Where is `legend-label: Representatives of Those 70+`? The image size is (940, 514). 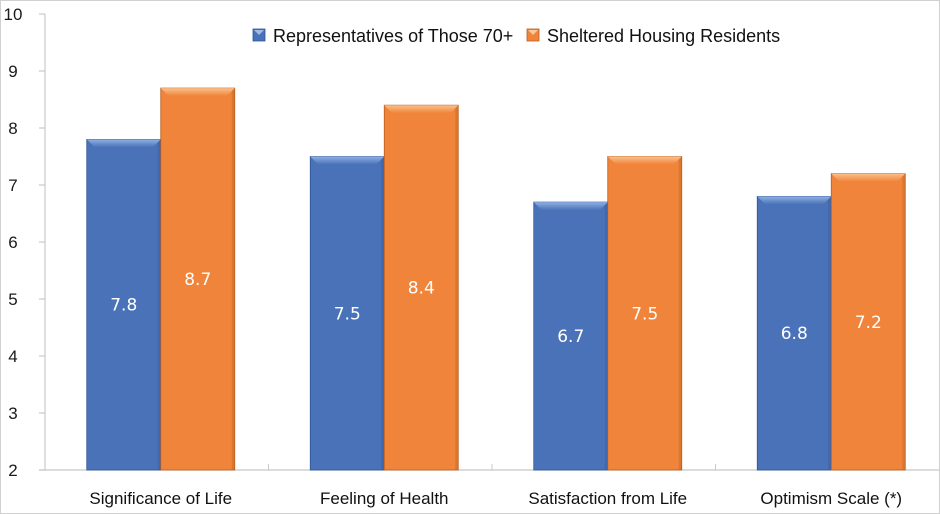
legend-label: Representatives of Those 70+ is located at coordinates (393, 36).